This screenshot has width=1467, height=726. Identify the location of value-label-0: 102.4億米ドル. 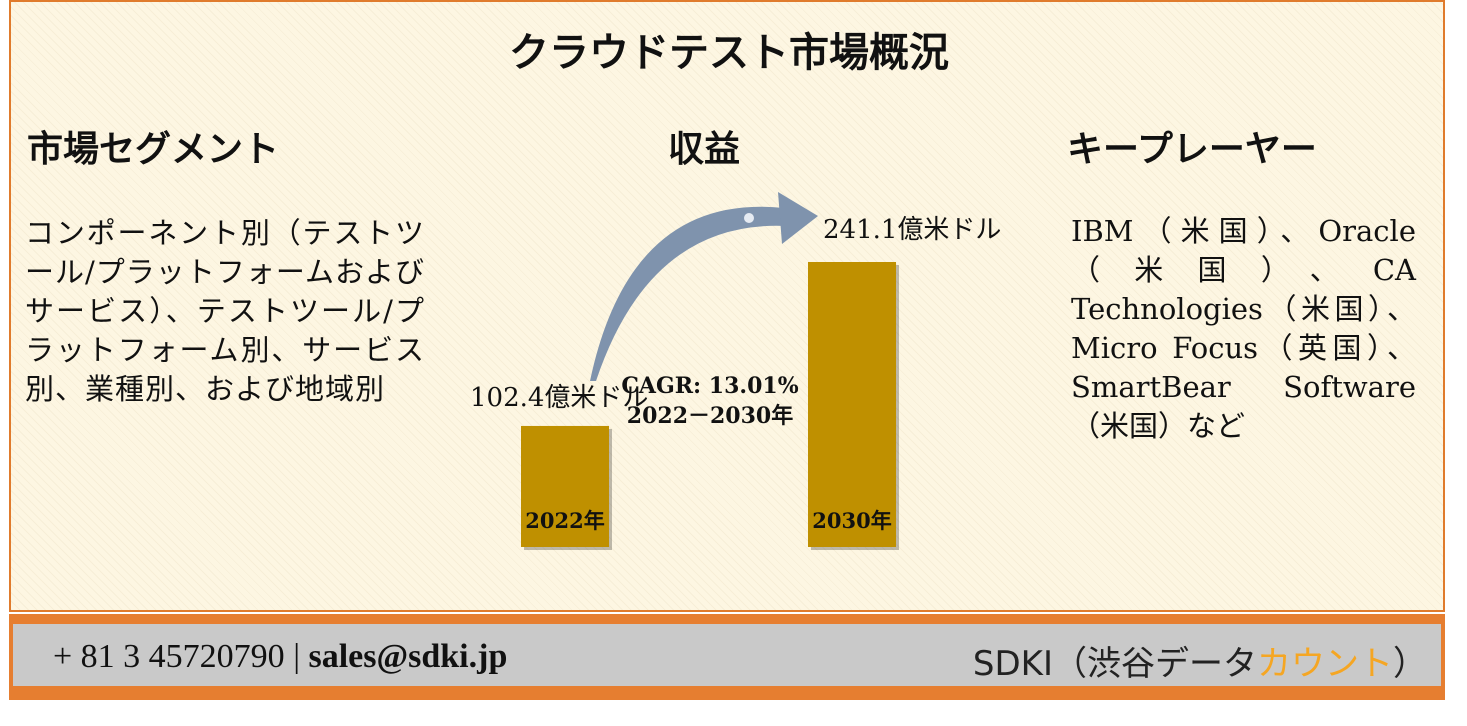
(559, 398).